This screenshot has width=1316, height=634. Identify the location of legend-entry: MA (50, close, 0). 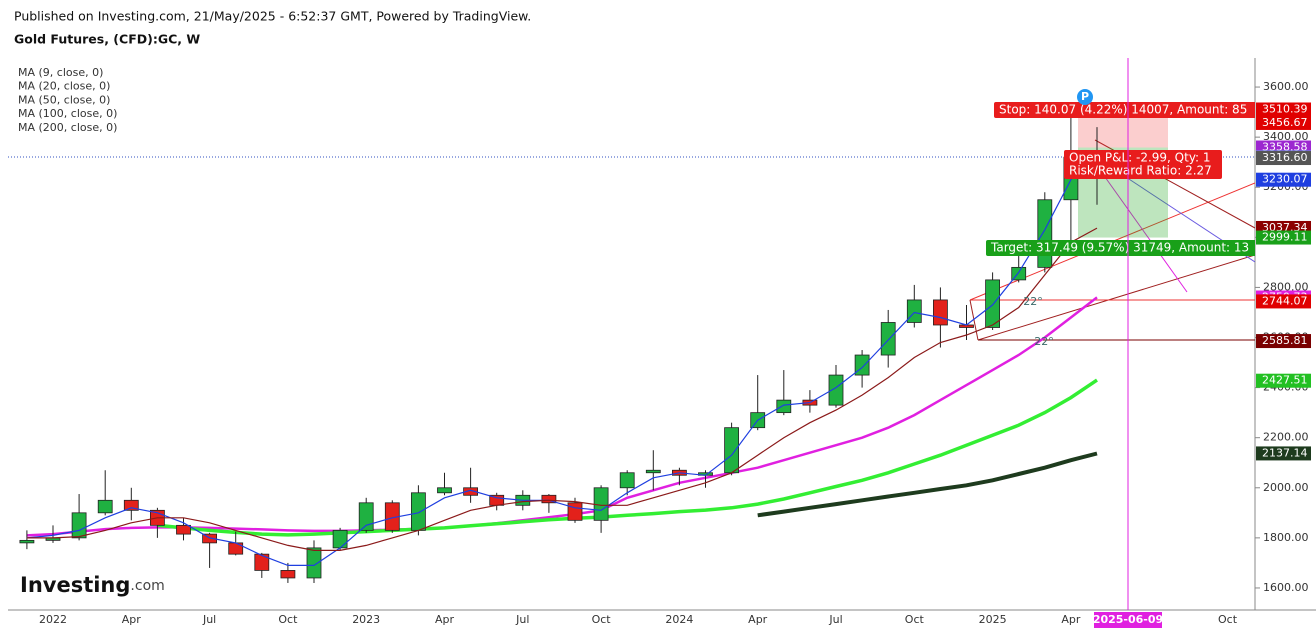
(64, 99).